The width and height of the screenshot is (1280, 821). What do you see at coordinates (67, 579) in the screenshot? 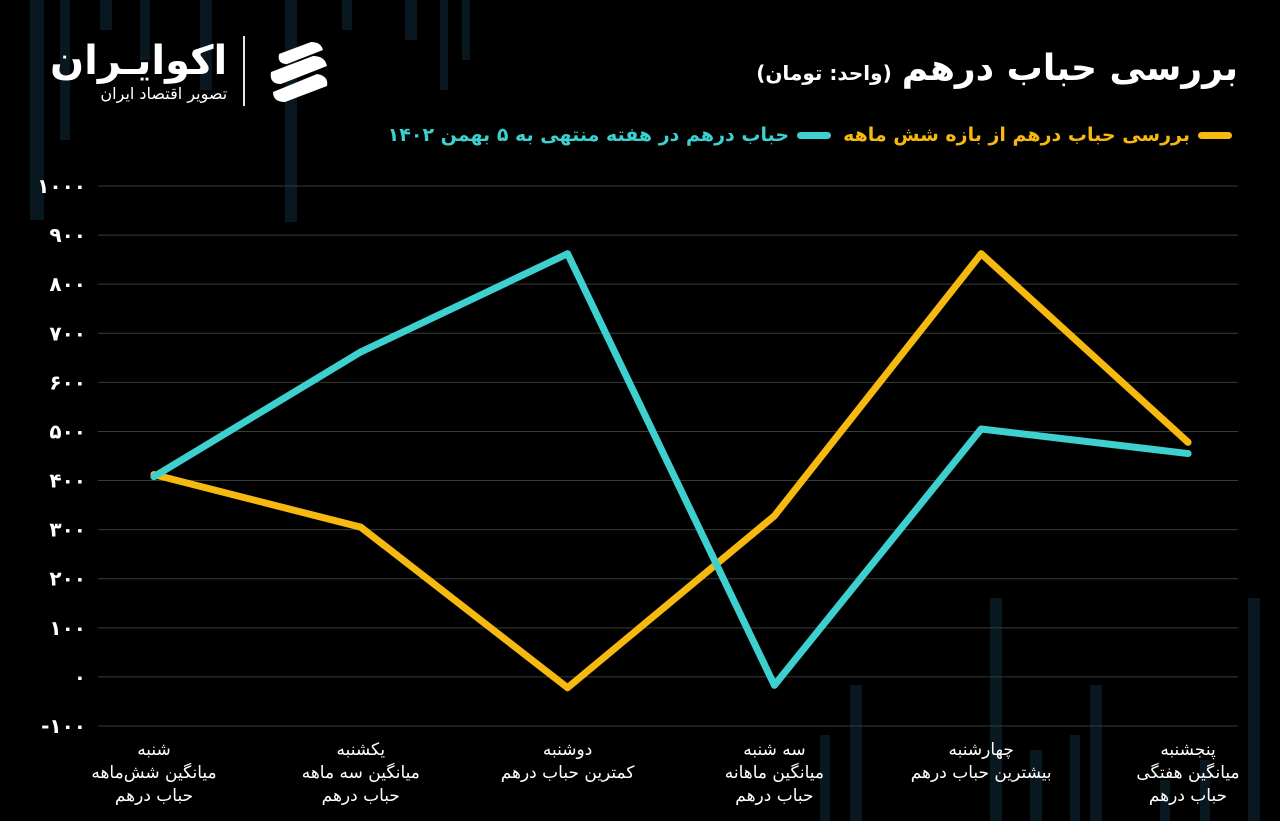
I see `y-tick-label: ۲۰۰` at bounding box center [67, 579].